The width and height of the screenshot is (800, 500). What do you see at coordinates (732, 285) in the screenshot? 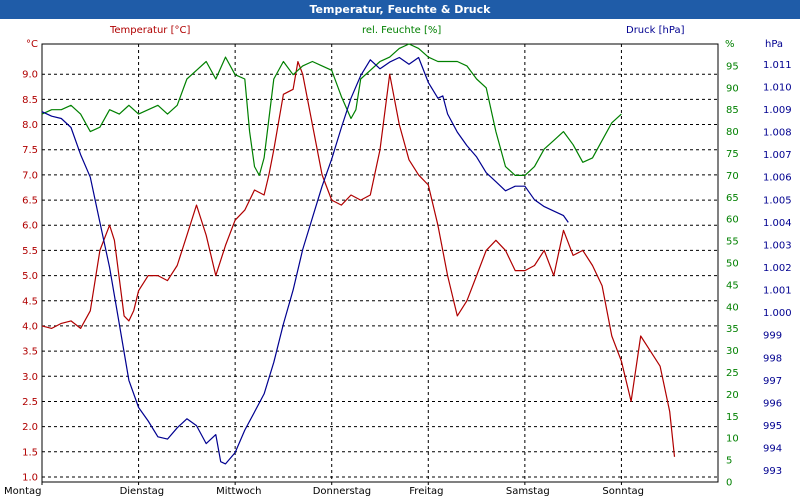
I see `humidity-tick-label: 45` at bounding box center [732, 285].